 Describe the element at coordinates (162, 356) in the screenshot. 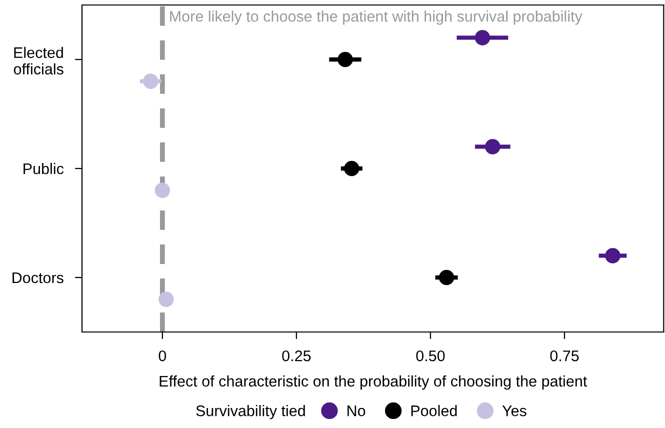

I see `x-tick-label: 0` at that location.